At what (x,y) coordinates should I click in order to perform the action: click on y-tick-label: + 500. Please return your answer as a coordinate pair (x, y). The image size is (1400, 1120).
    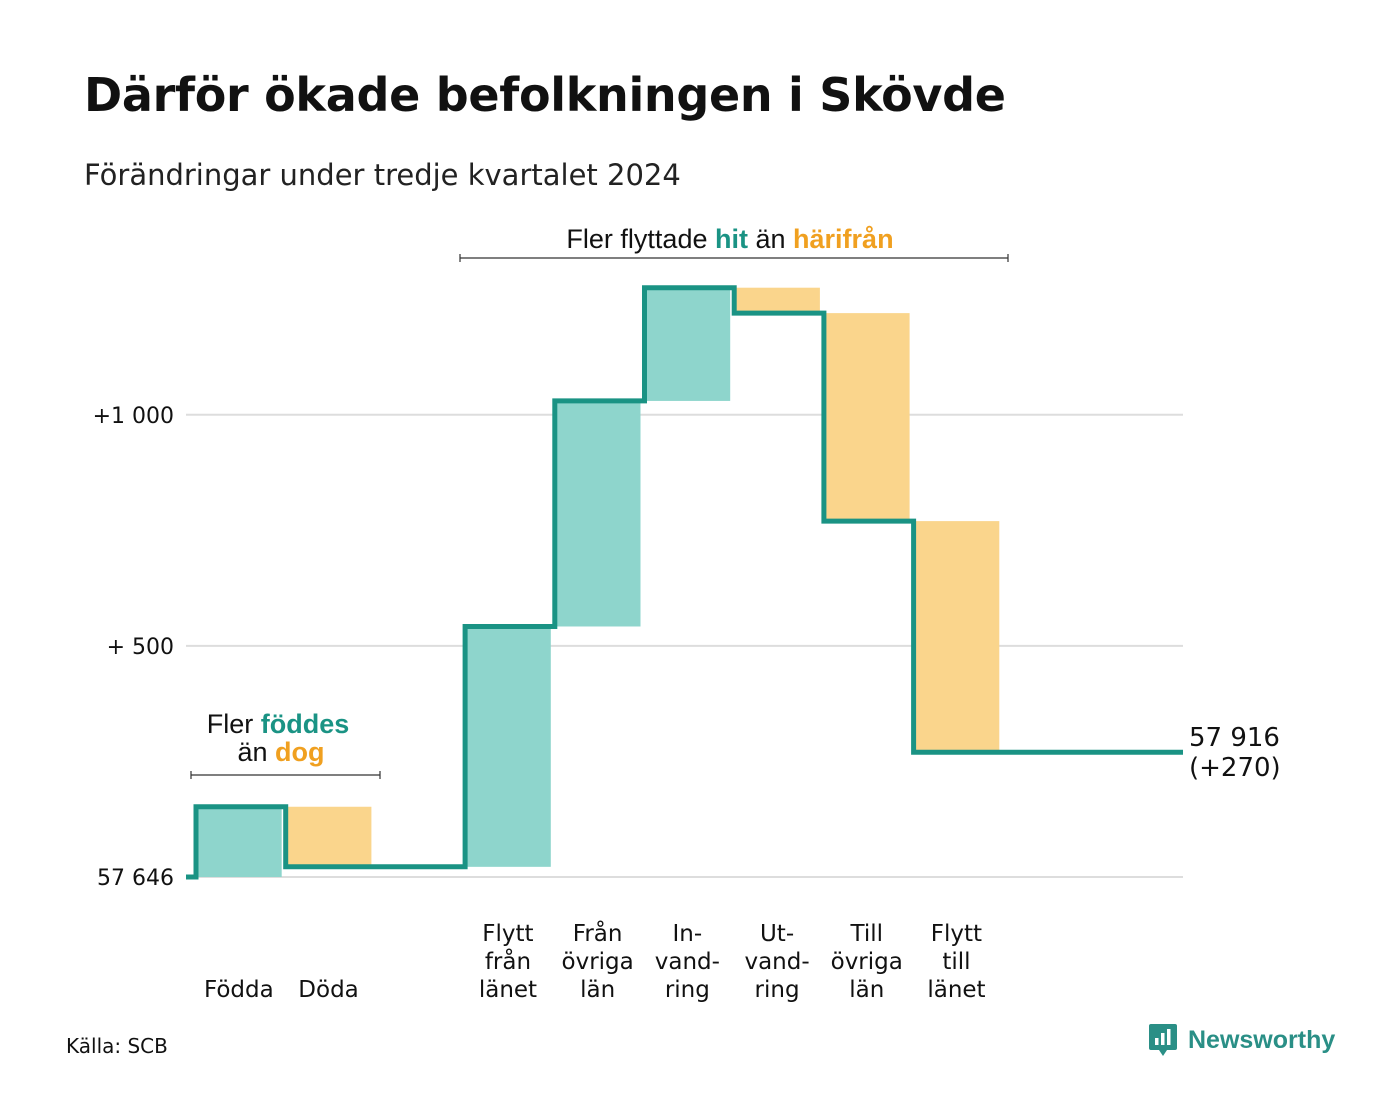
    Looking at the image, I should click on (140, 647).